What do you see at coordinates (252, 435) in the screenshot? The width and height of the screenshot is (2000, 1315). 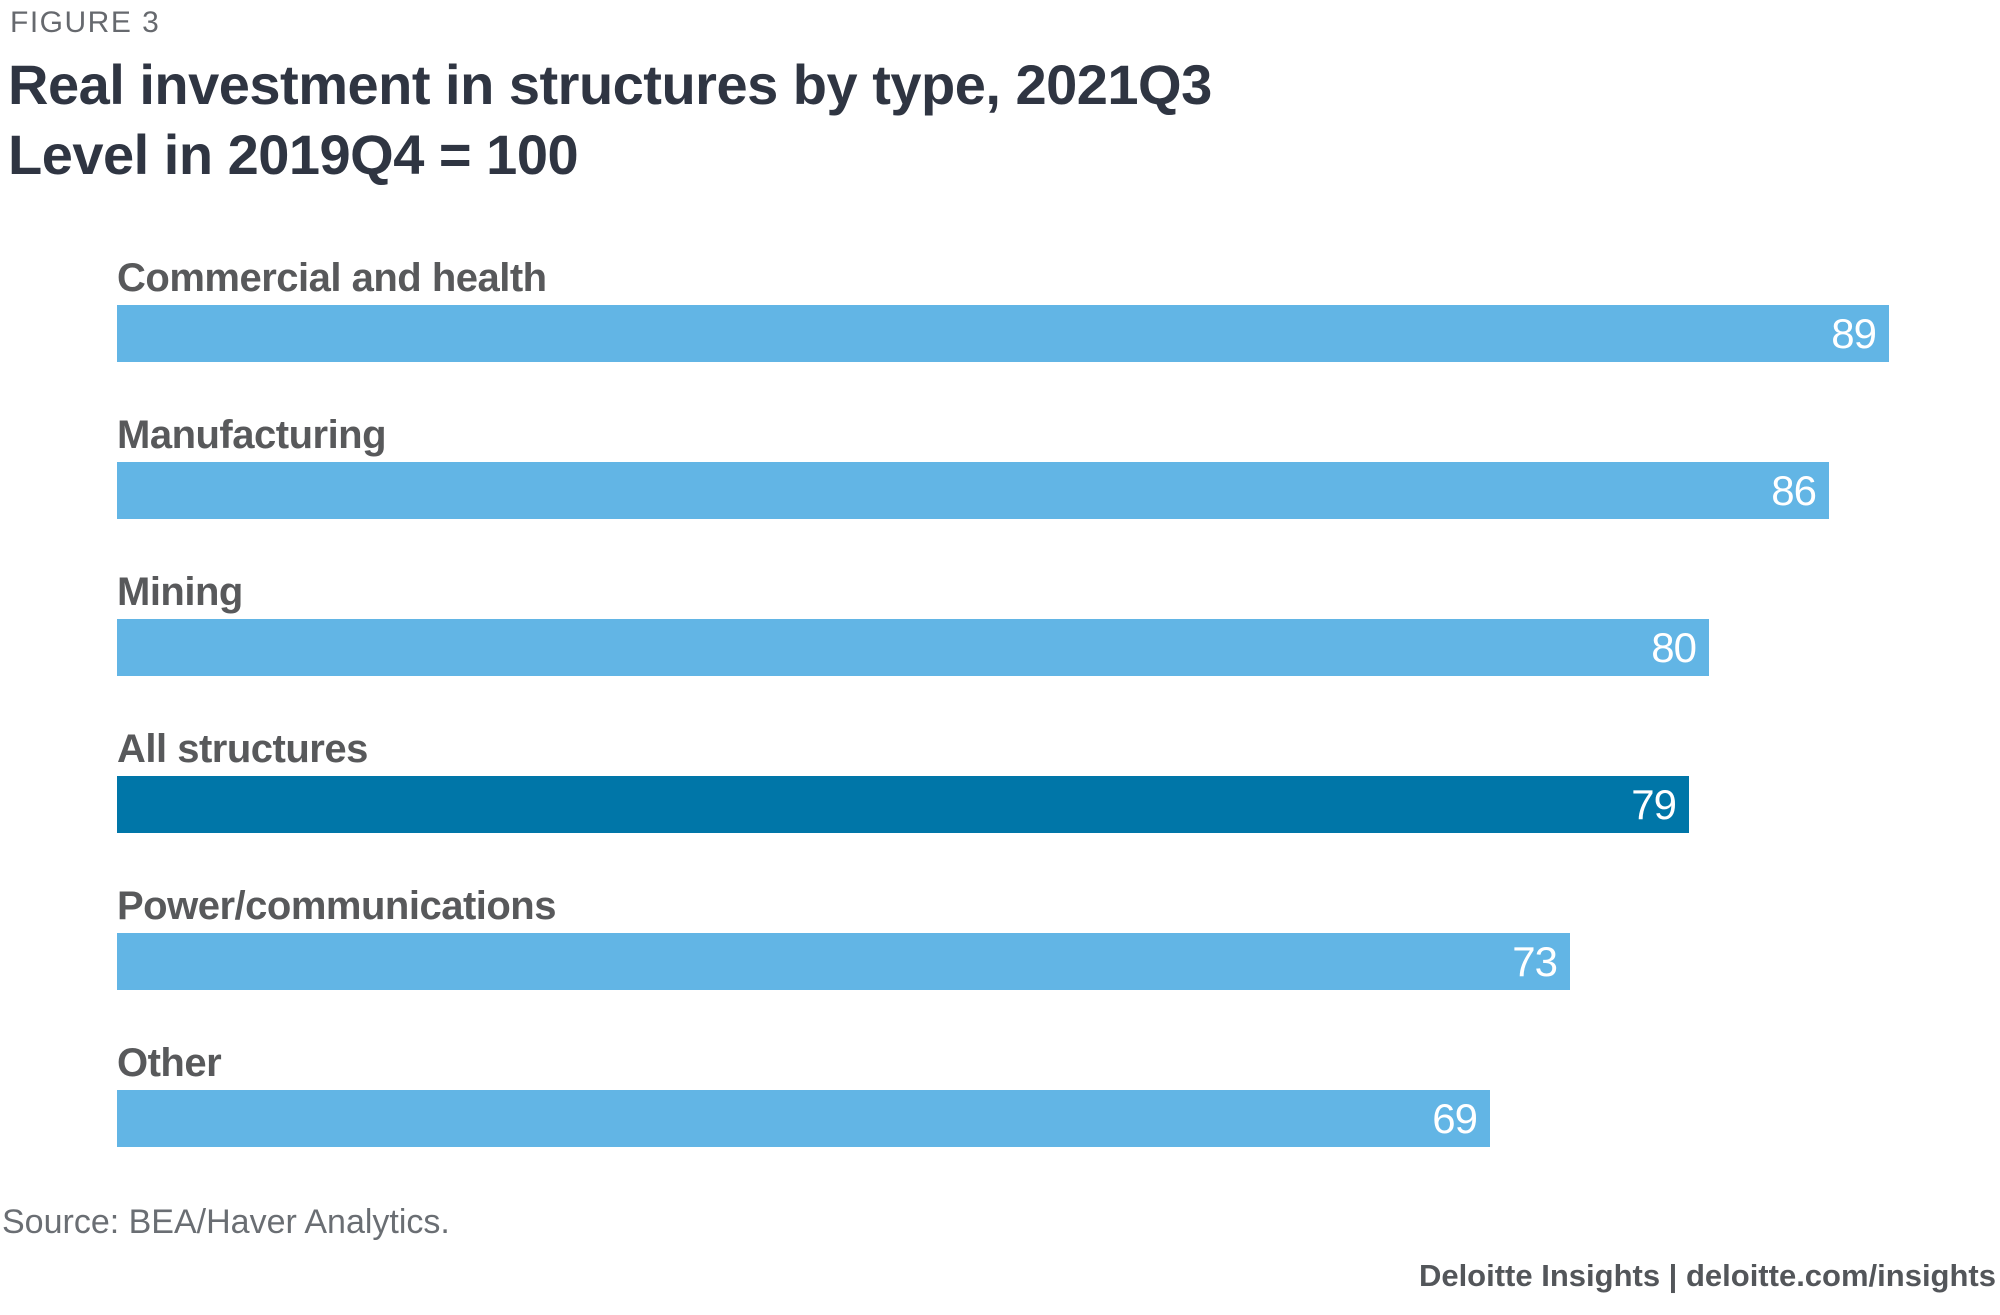 I see `bar-category-label: Manufacturing` at bounding box center [252, 435].